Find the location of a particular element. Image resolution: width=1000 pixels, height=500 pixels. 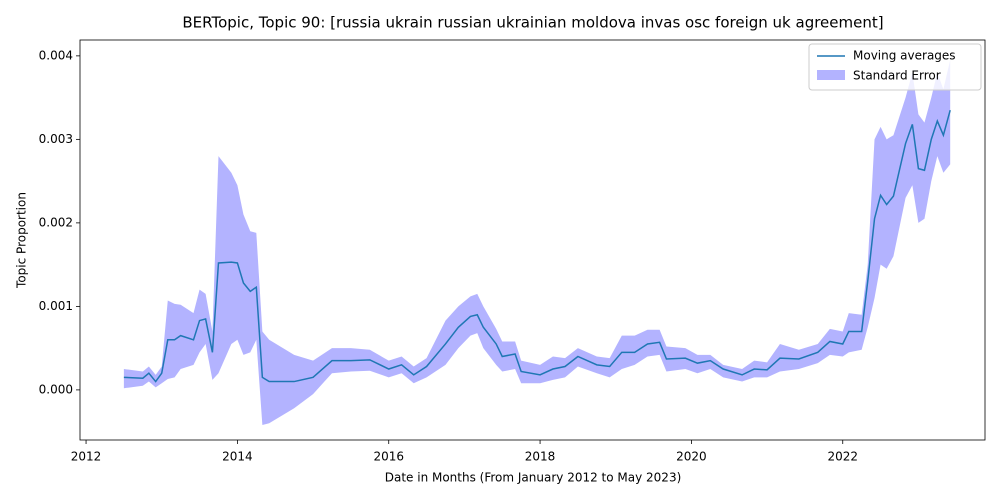

y-tick-label: 0.001 is located at coordinates (56, 306).